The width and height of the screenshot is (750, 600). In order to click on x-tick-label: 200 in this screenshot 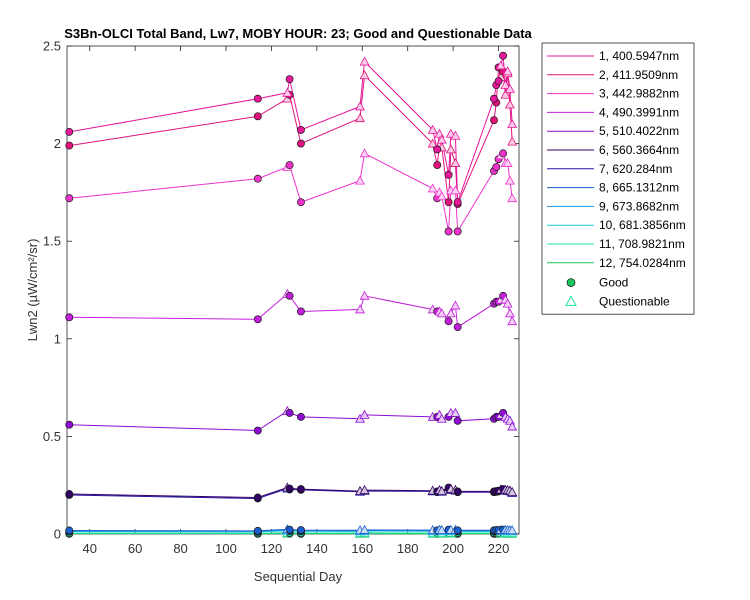, I will do `click(453, 548)`.